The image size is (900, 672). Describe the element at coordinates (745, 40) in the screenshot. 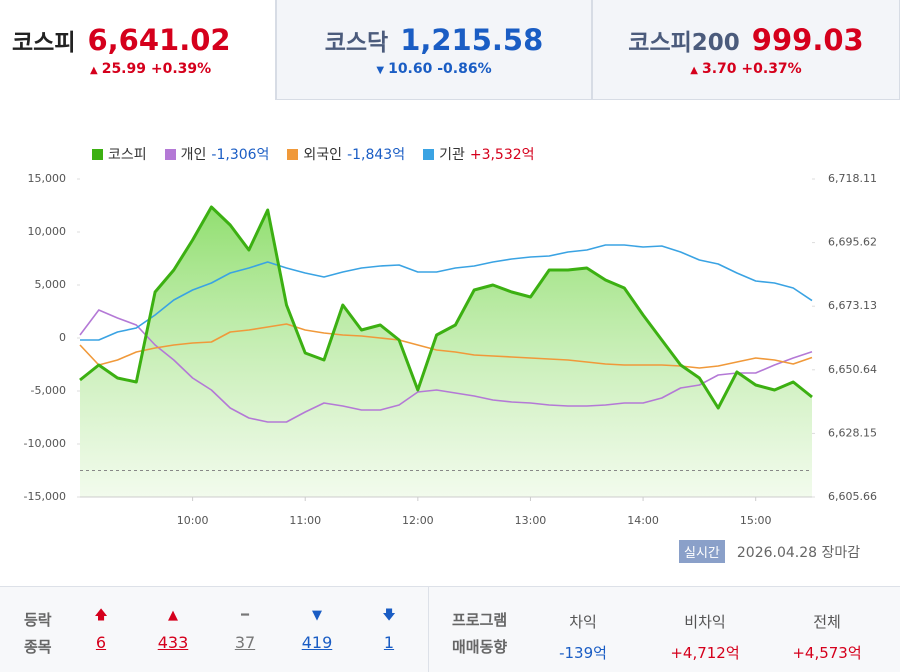

I see `tab-row: 코스피200 999.03` at that location.